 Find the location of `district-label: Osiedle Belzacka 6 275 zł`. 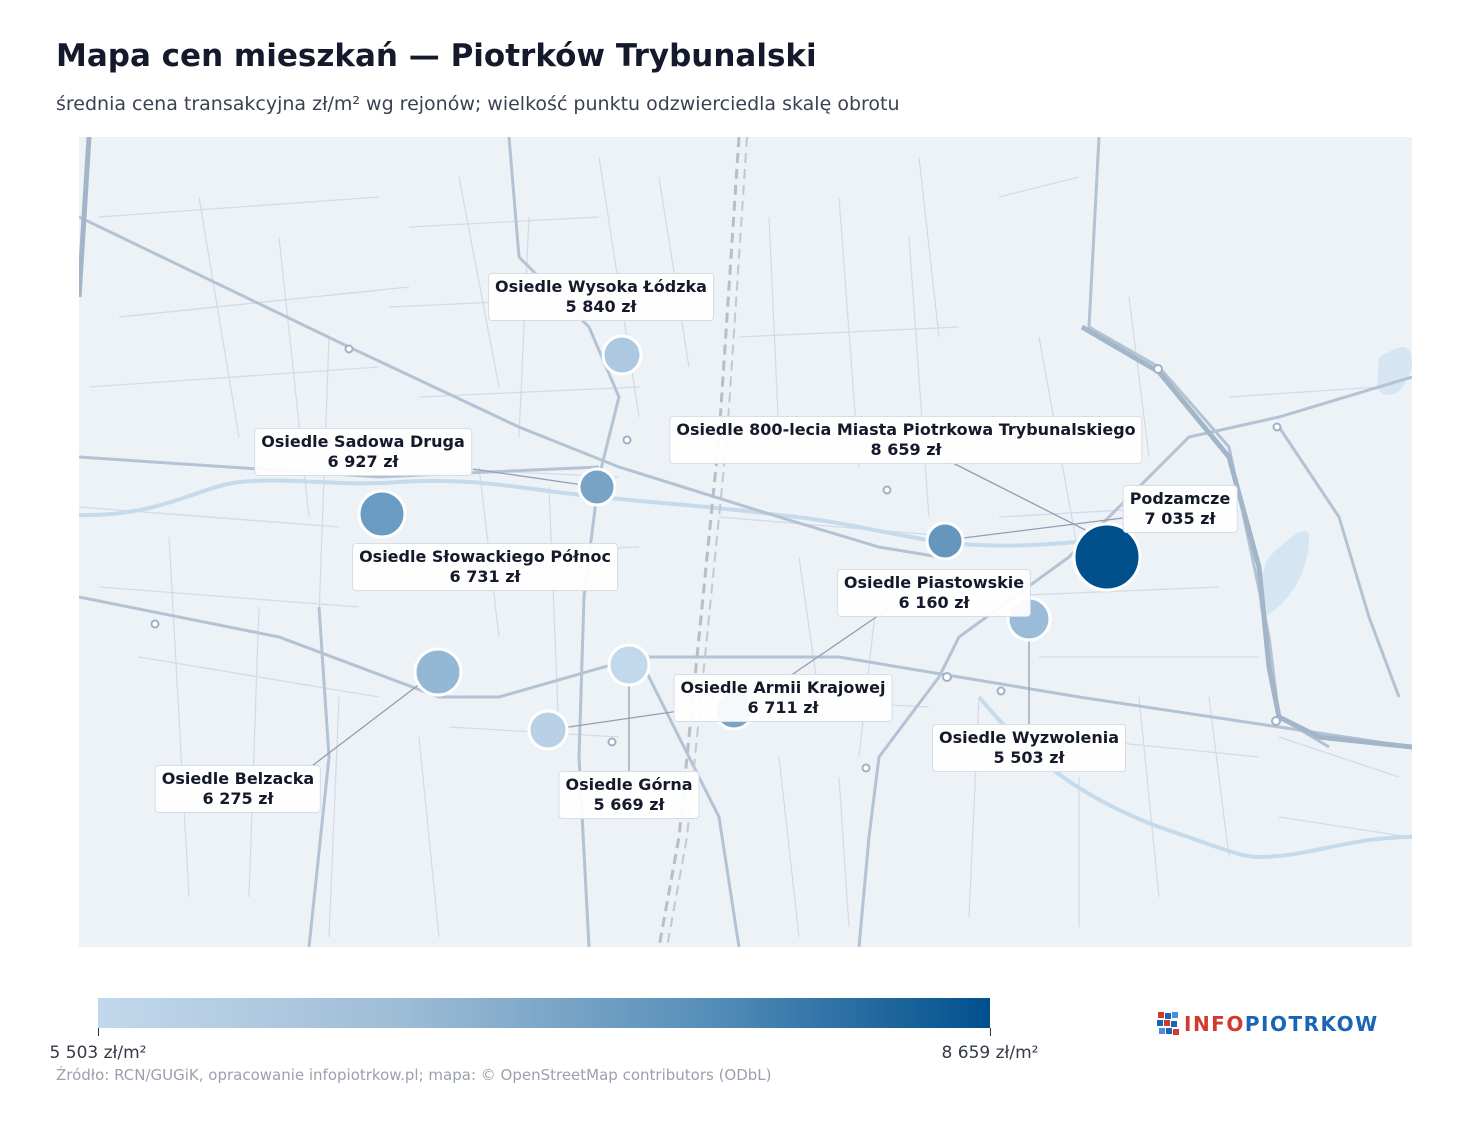

district-label: Osiedle Belzacka 6 275 zł is located at coordinates (238, 789).